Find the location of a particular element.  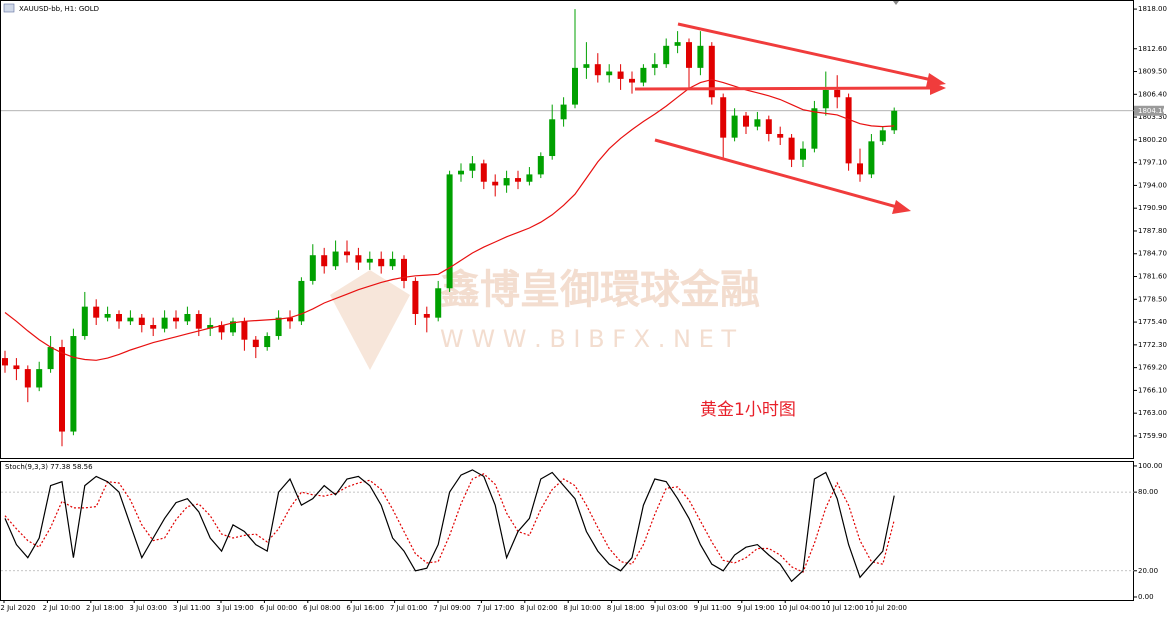

x-tick-label: 6 Jul 16:00 is located at coordinates (365, 608).